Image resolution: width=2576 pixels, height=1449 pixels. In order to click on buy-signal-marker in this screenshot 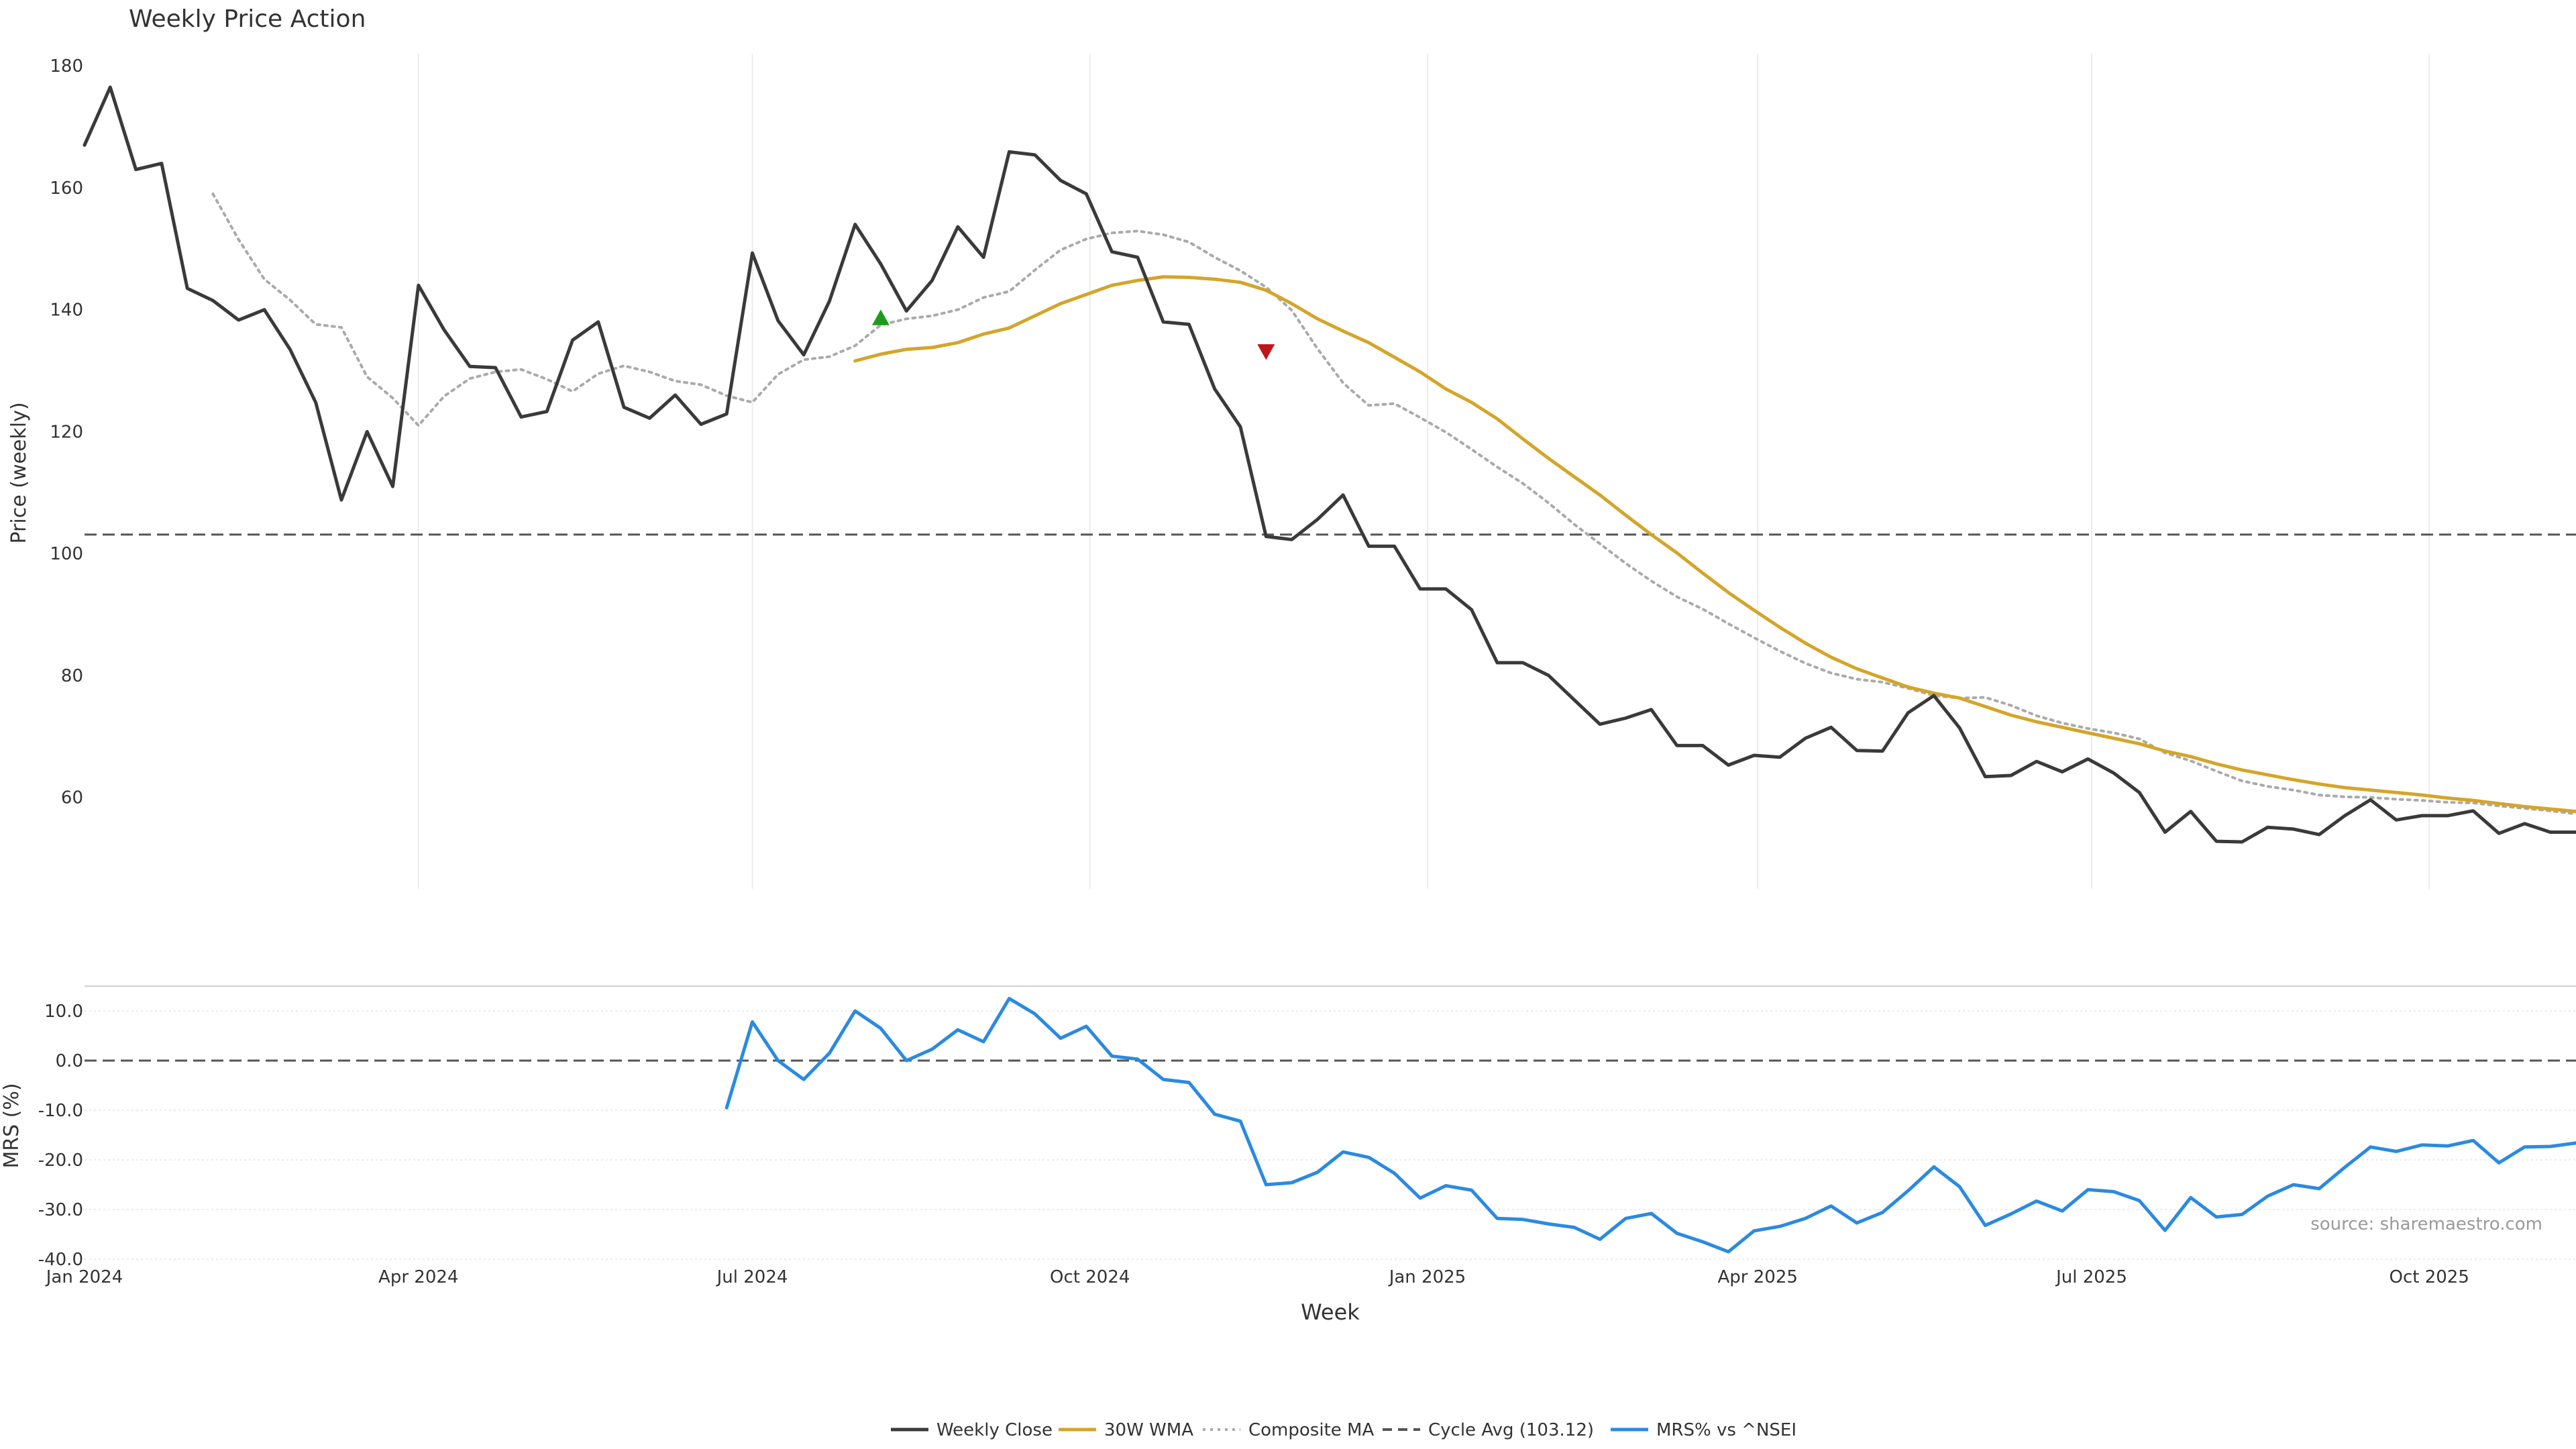, I will do `click(880, 317)`.